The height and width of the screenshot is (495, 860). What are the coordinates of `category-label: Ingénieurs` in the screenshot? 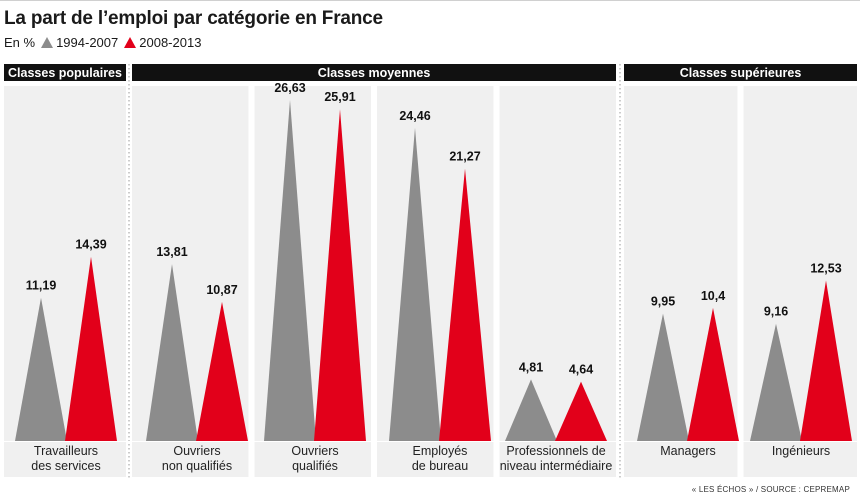 It's located at (801, 451).